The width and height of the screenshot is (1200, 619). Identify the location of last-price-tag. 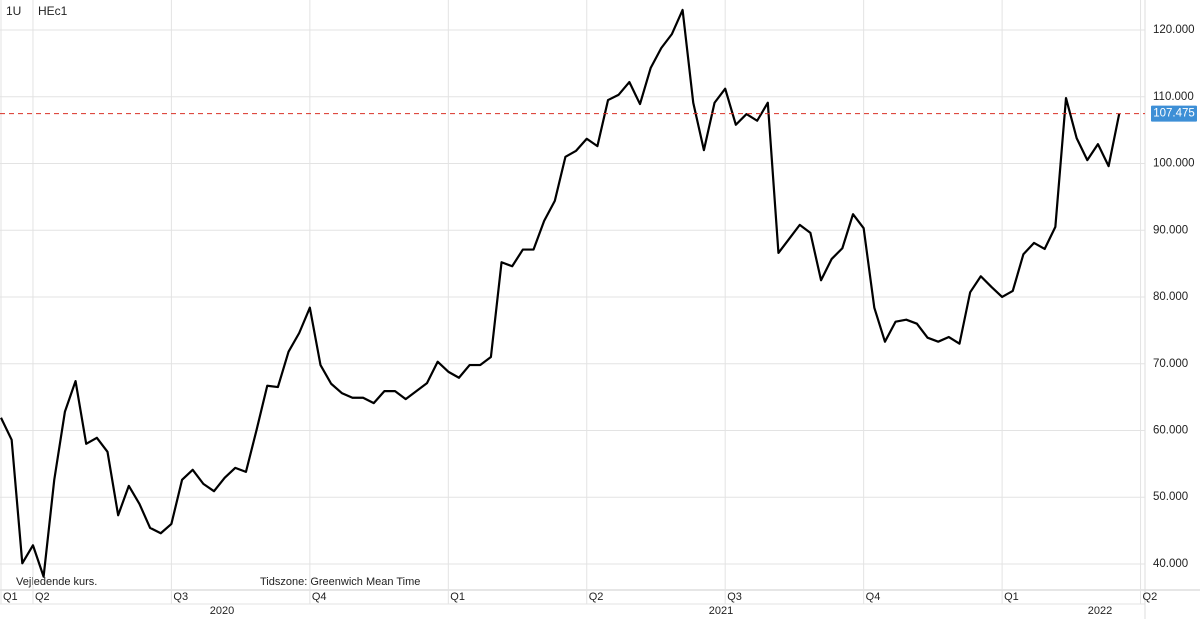
(1174, 113).